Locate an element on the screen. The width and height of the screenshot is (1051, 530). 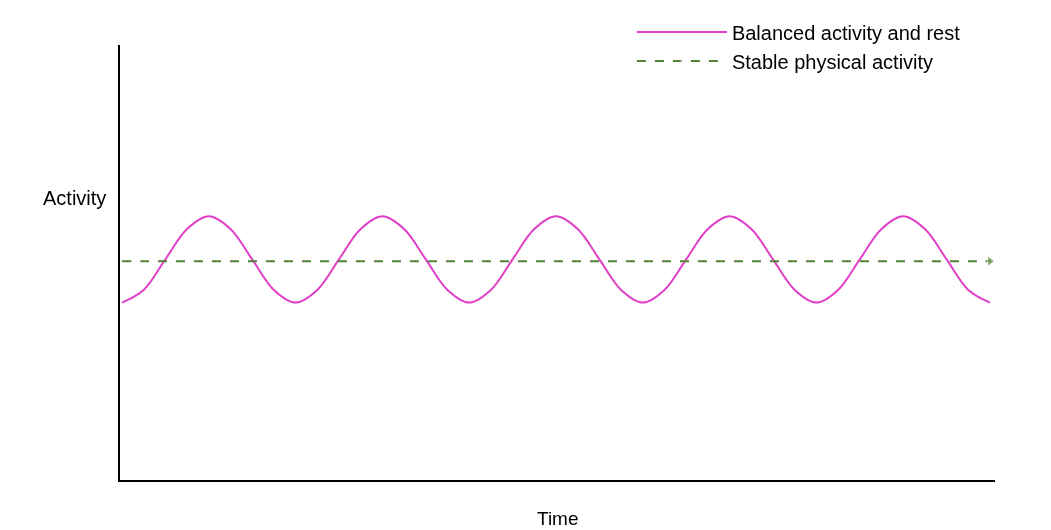
y-axis-title: Activity is located at coordinates (75, 198).